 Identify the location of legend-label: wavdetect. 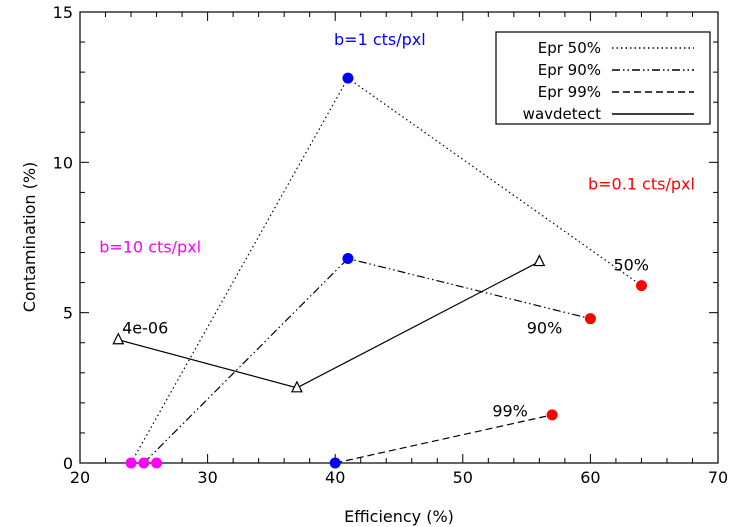
(562, 114).